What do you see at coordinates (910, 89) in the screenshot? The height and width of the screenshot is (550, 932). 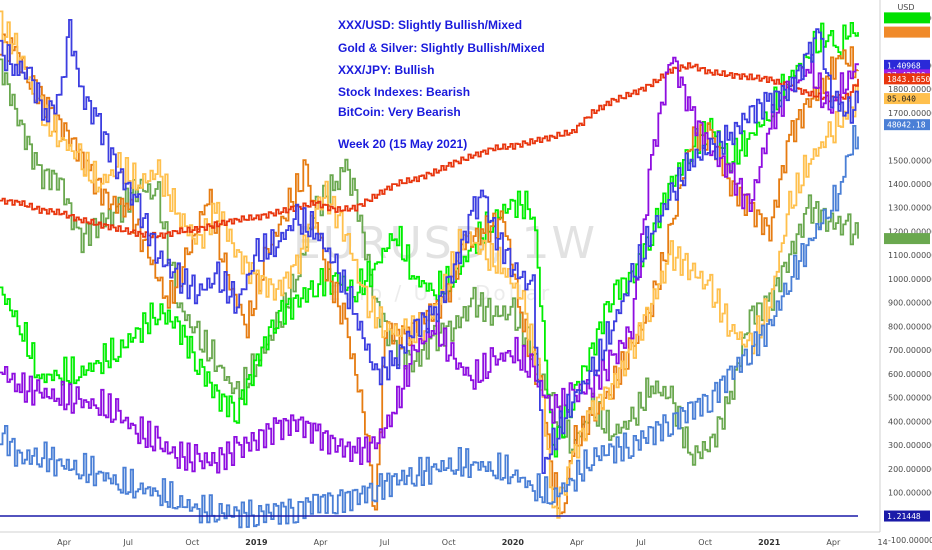 I see `price-tick-label: 1800.000000` at bounding box center [910, 89].